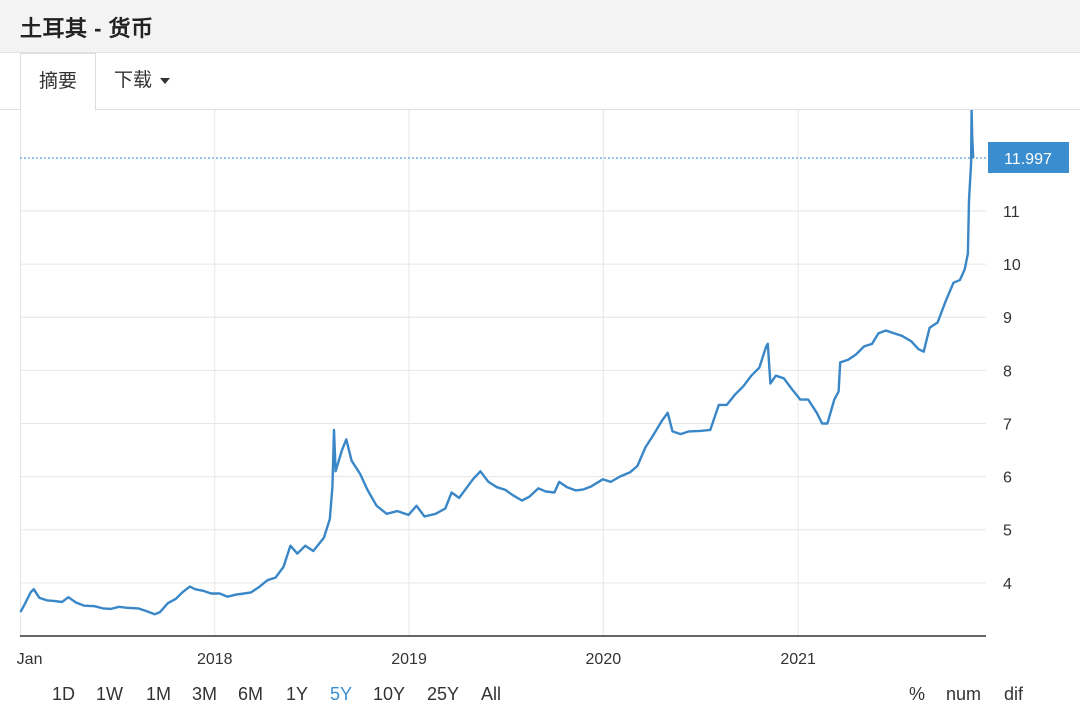 The width and height of the screenshot is (1080, 716). Describe the element at coordinates (133, 80) in the screenshot. I see `tab-download-label: 下载` at that location.